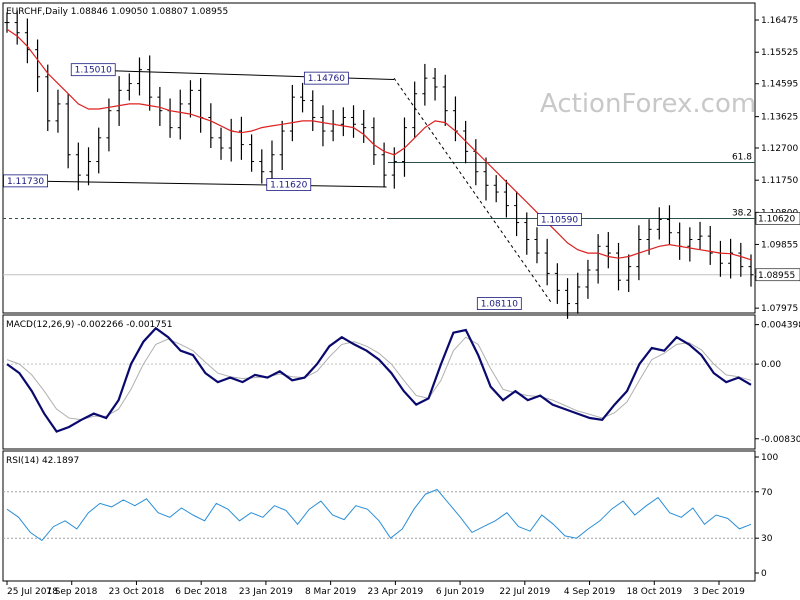  Describe the element at coordinates (719, 592) in the screenshot. I see `x-tick-label: 3 Dec 2019` at that location.